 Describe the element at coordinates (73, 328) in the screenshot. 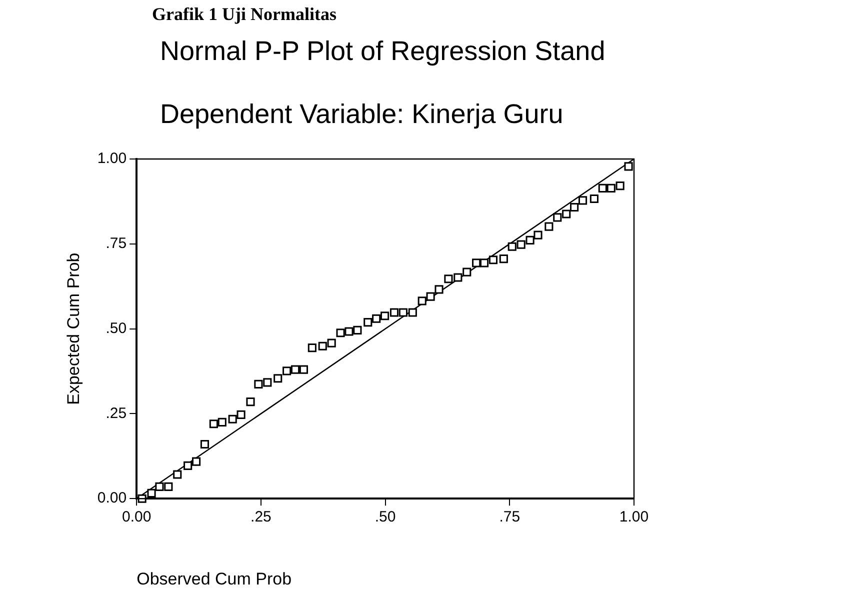

I see `y-axis-title: Expected Cum Prob` at that location.